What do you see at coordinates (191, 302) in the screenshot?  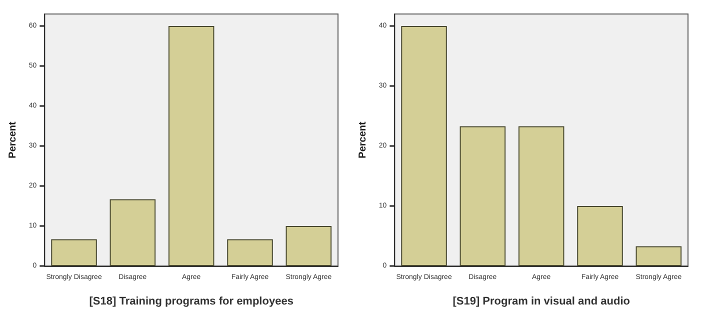 I see `x-axis-title: [S18] Training programs for employees` at bounding box center [191, 302].